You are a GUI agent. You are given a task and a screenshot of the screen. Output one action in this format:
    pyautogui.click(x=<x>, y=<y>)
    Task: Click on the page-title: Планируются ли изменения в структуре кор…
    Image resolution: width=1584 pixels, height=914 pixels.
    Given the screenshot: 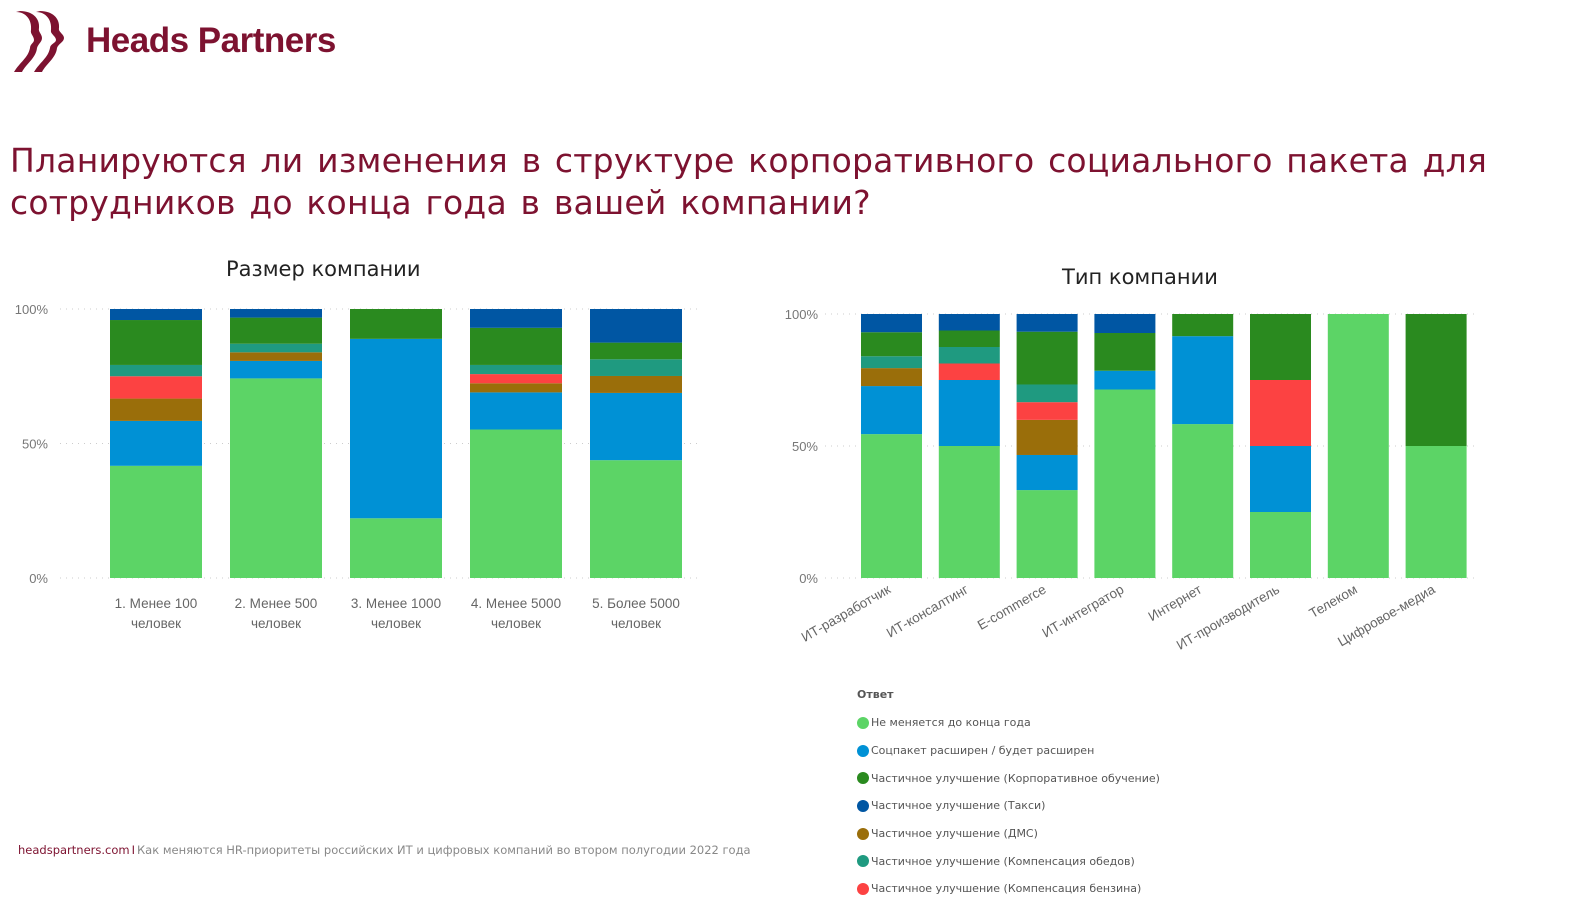 What is the action you would take?
    pyautogui.click(x=749, y=181)
    